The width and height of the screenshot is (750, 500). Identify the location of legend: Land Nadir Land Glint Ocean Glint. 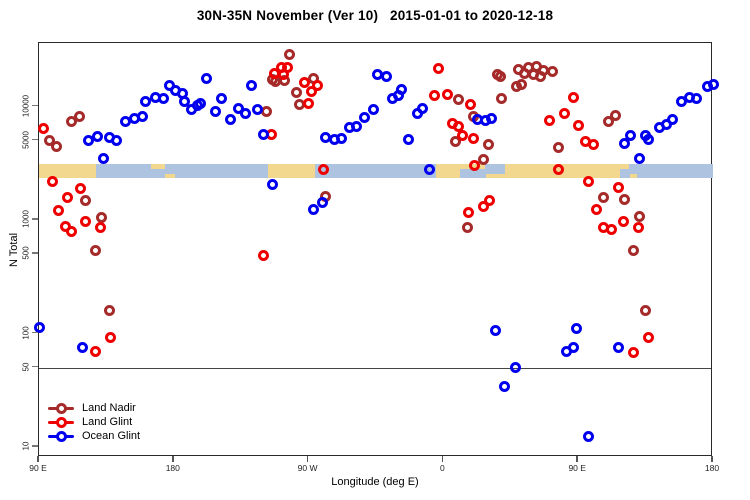
(94, 422).